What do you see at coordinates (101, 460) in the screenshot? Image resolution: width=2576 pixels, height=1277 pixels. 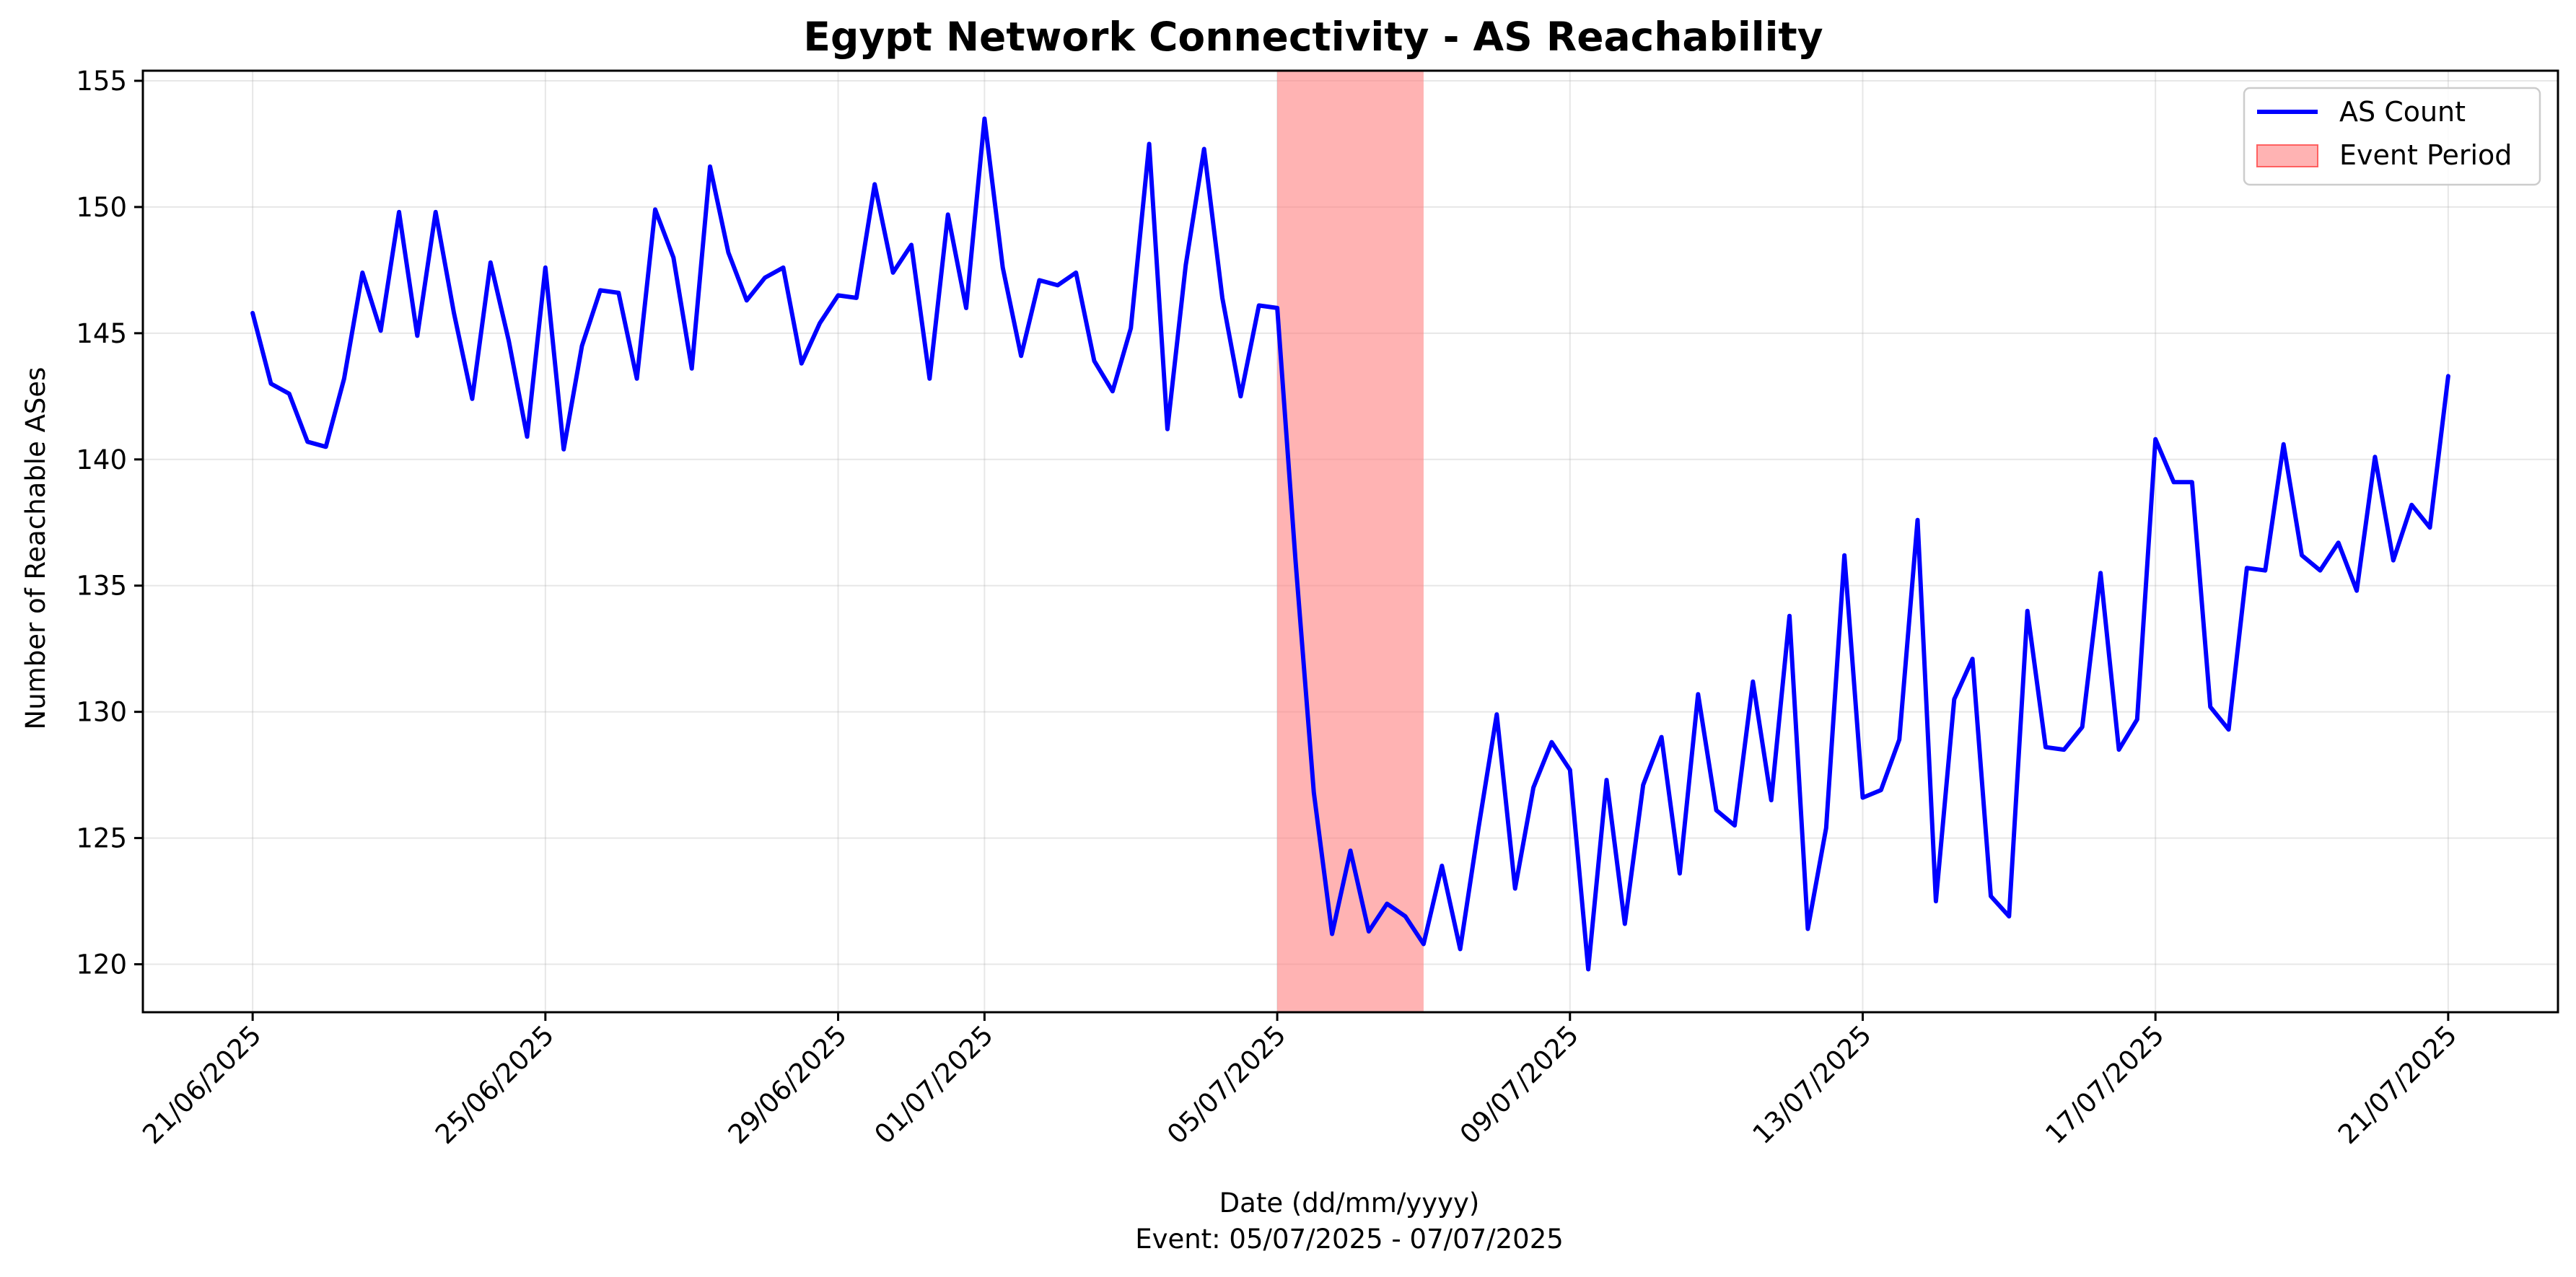 I see `y-tick-label: 140` at bounding box center [101, 460].